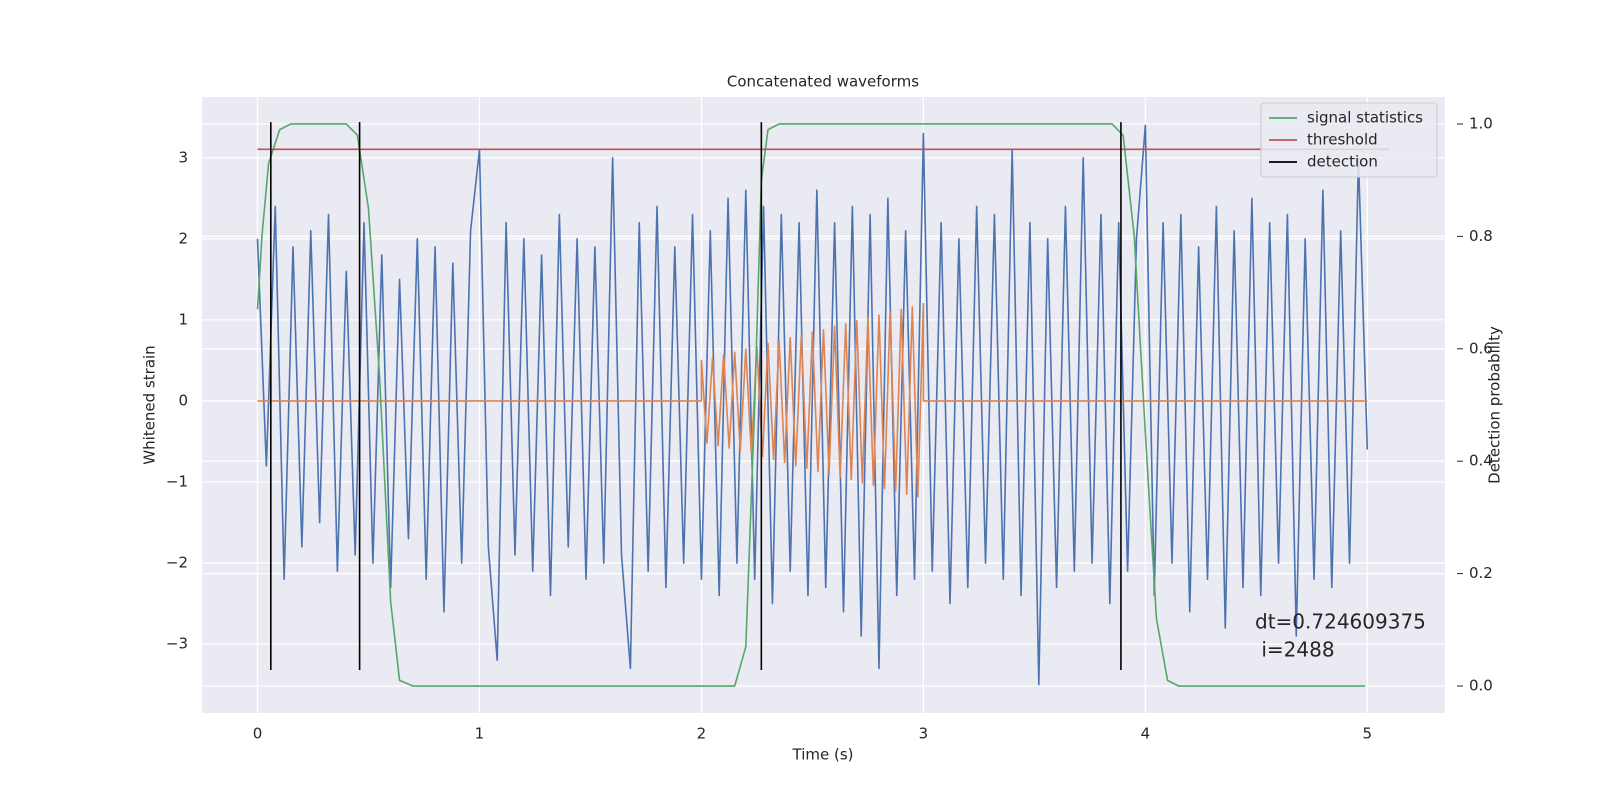 The width and height of the screenshot is (1600, 800). Describe the element at coordinates (1342, 162) in the screenshot. I see `legend-label: detection` at that location.